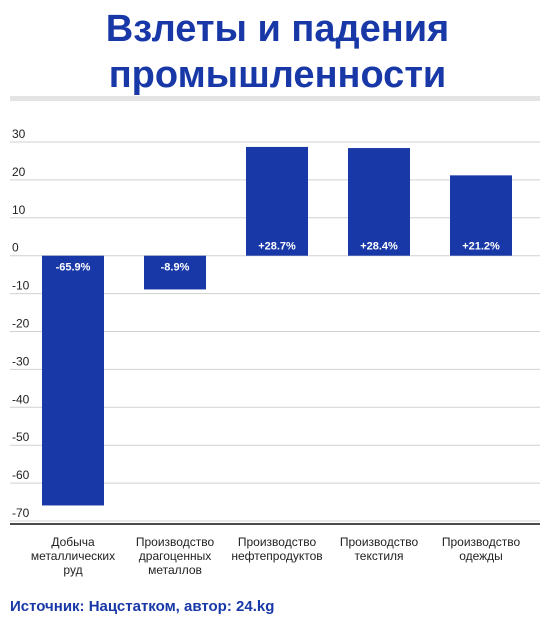 This screenshot has height=637, width=555. Describe the element at coordinates (21, 324) in the screenshot. I see `y-tick-label: -20` at that location.